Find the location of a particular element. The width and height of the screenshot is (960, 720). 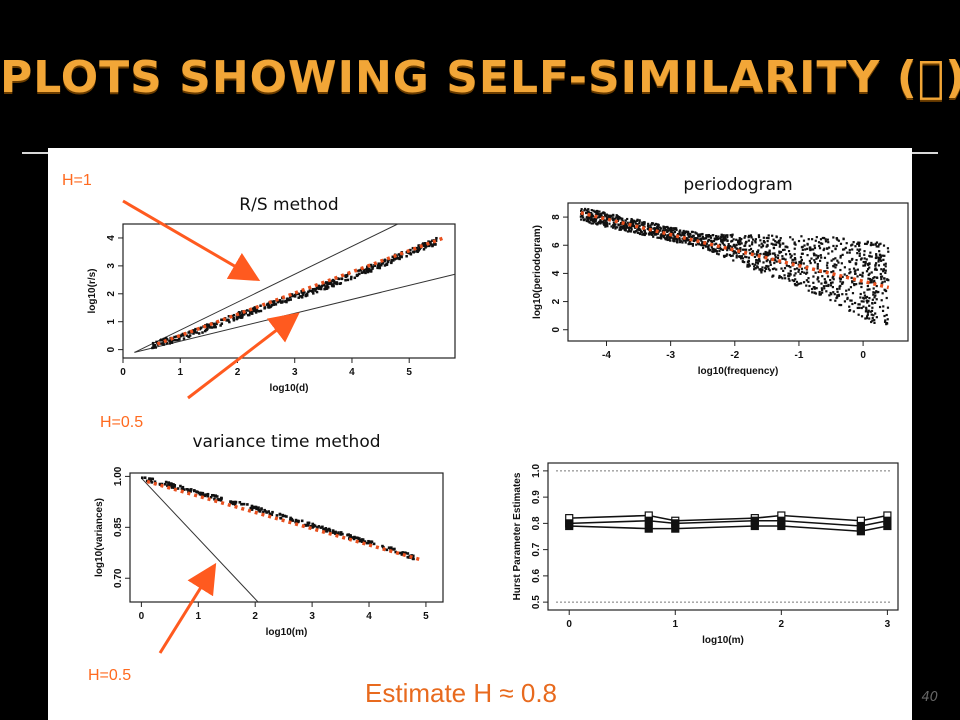

y-tick-label: 4 is located at coordinates (111, 238).